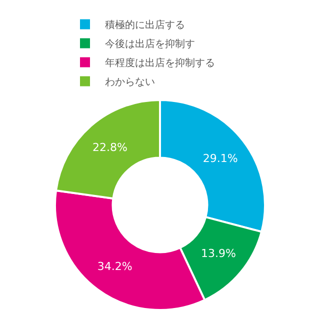 This screenshot has width=320, height=320. What do you see at coordinates (114, 266) in the screenshot?
I see `data-label: 34.2%` at bounding box center [114, 266].